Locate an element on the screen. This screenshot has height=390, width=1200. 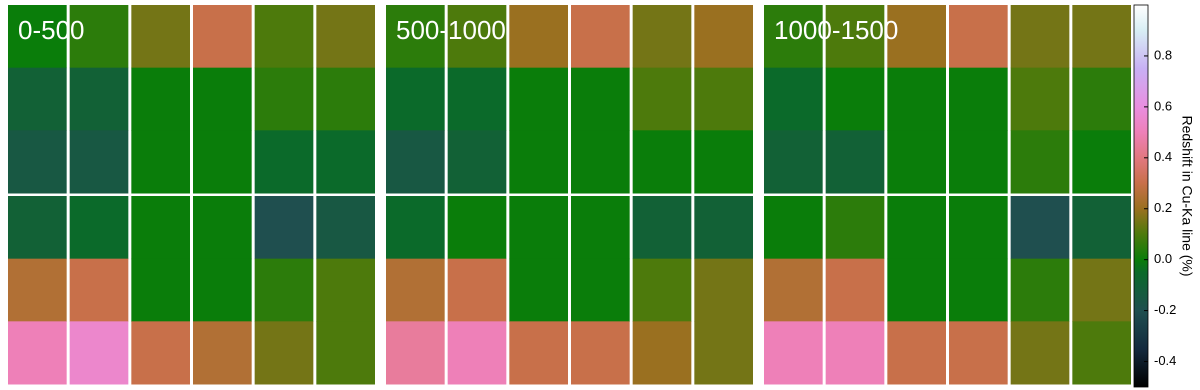
colorbar-tick-label: 0.8 is located at coordinates (1163, 54).